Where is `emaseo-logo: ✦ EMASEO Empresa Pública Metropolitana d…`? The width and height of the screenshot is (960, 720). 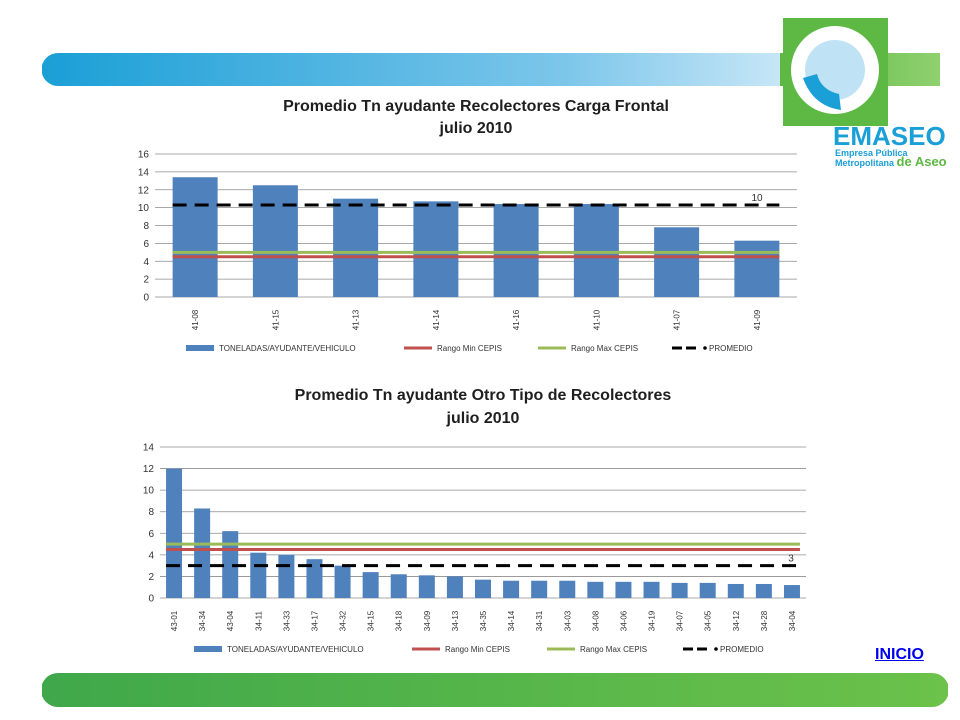
emaseo-logo: ✦ EMASEO Empresa Pública Metropolitana d… is located at coordinates (865, 93).